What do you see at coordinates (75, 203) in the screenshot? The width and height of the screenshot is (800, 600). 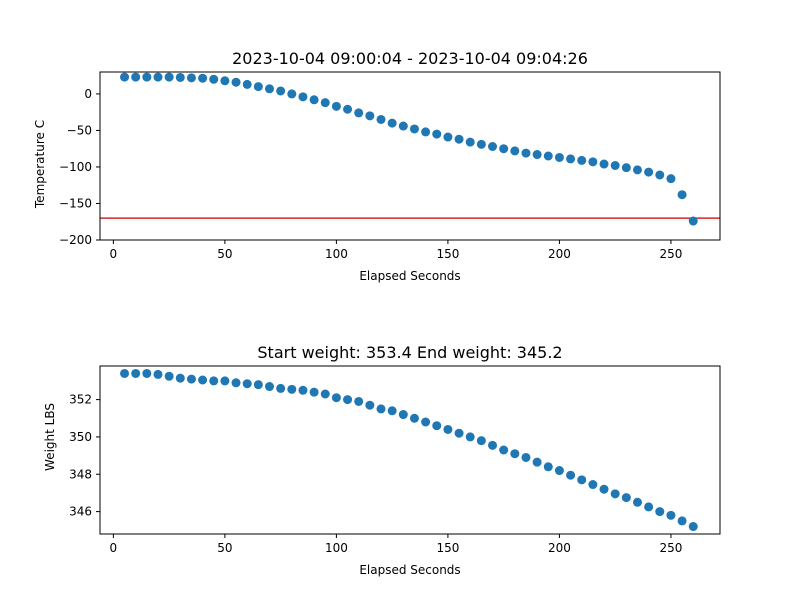 I see `temperature-y-tick-label: −150` at bounding box center [75, 203].